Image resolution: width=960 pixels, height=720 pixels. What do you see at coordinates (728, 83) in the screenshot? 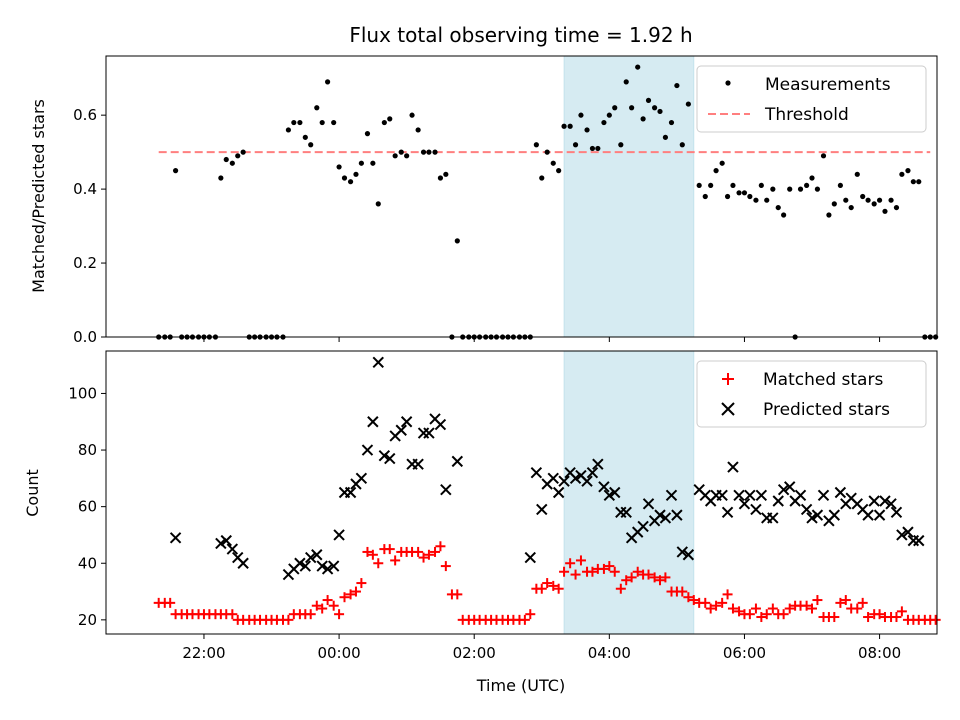
I see `legend-marker-measurements` at bounding box center [728, 83].